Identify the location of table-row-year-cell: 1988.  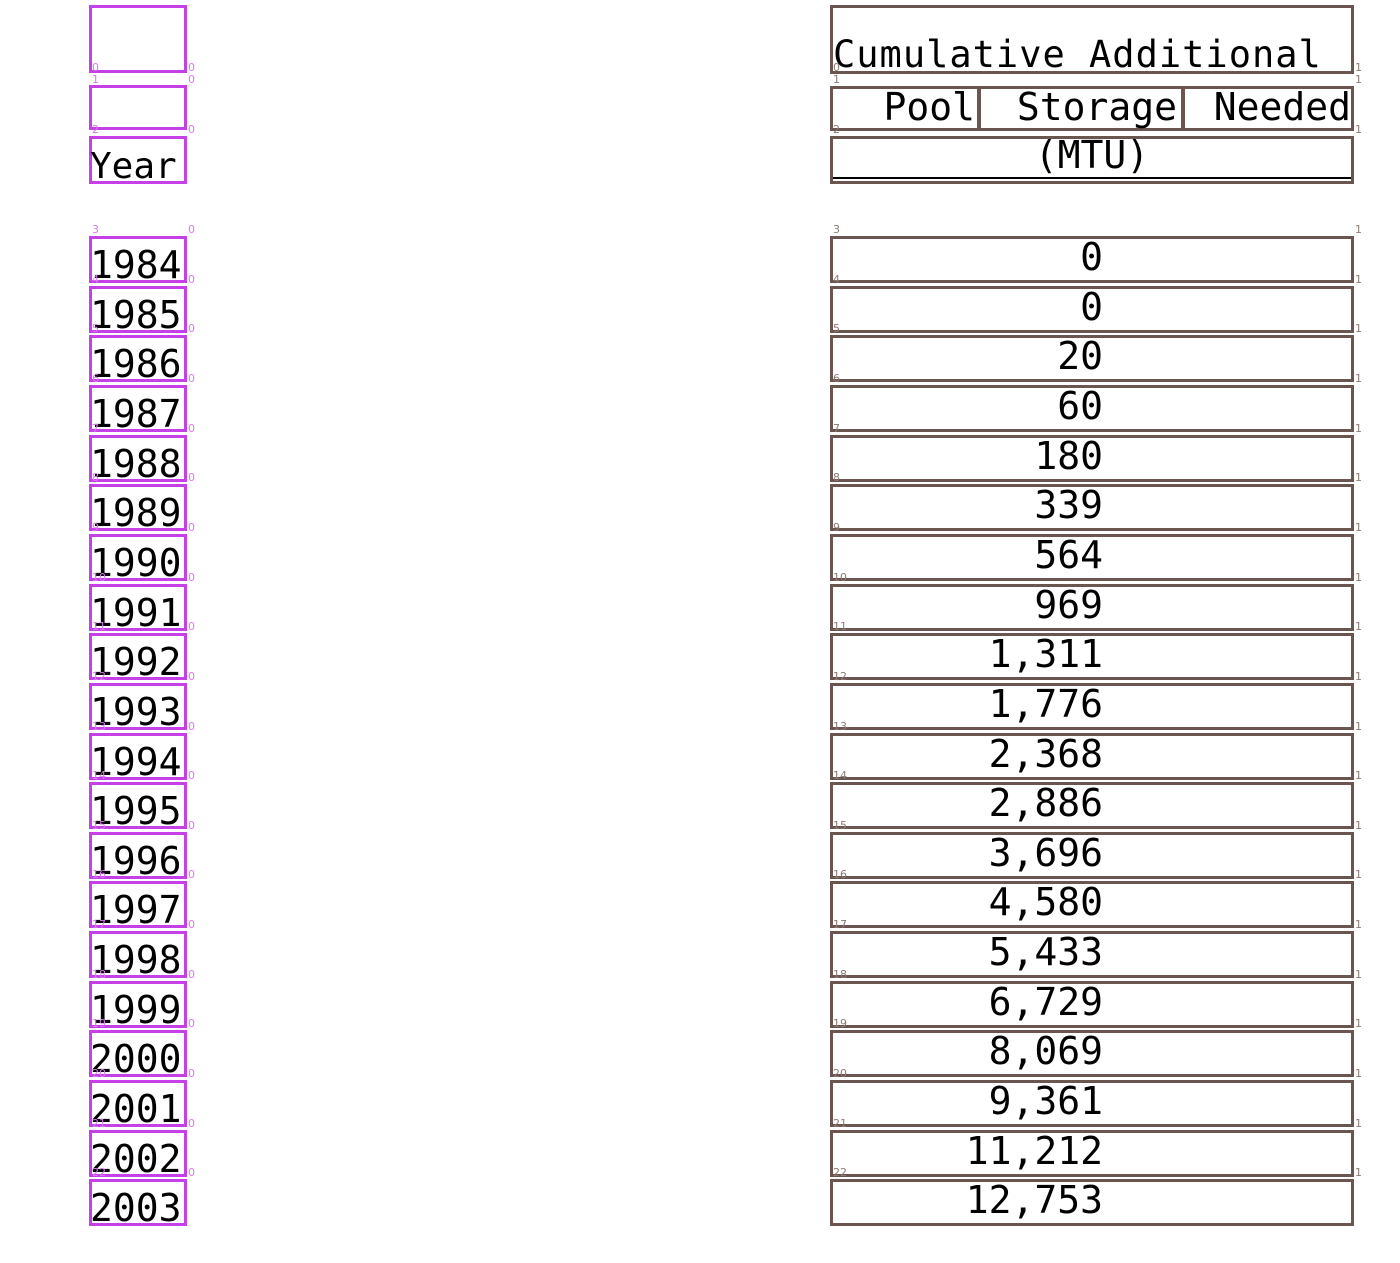
(138, 460).